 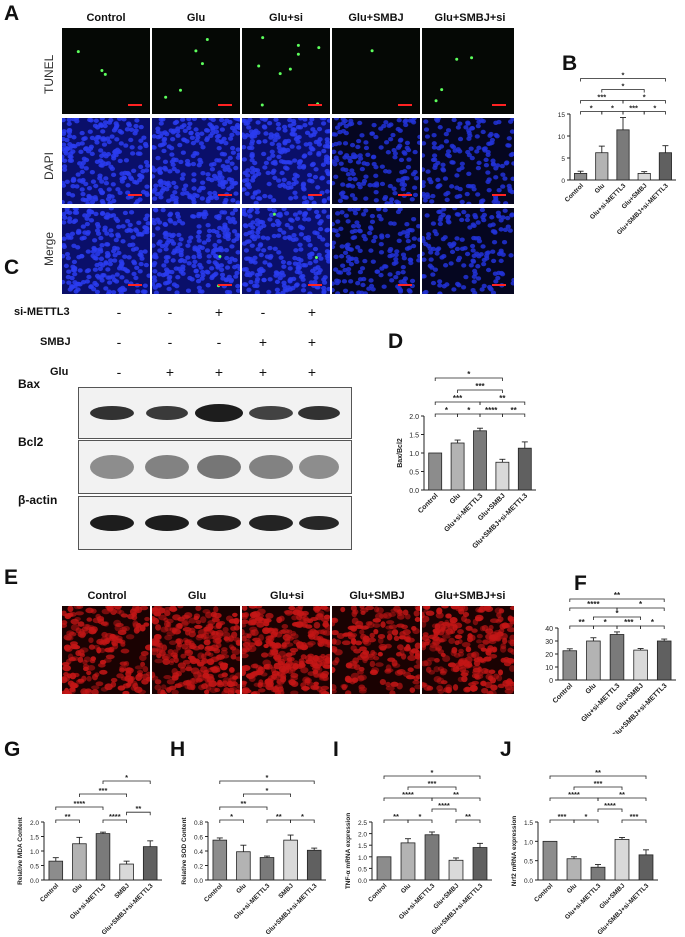 I want to click on micro-e-glu-smbj, so click(x=376, y=650).